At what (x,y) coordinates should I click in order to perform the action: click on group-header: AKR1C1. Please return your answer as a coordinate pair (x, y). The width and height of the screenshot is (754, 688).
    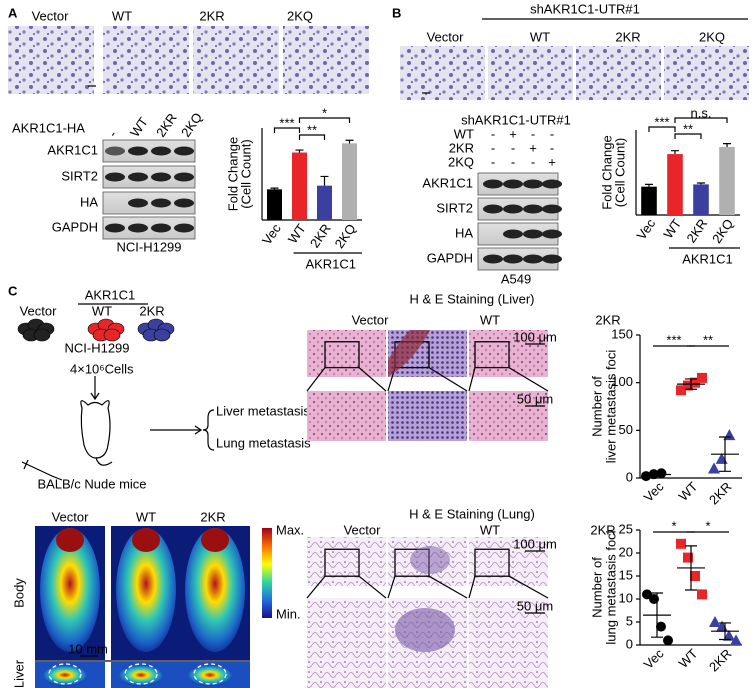
    Looking at the image, I should click on (110, 294).